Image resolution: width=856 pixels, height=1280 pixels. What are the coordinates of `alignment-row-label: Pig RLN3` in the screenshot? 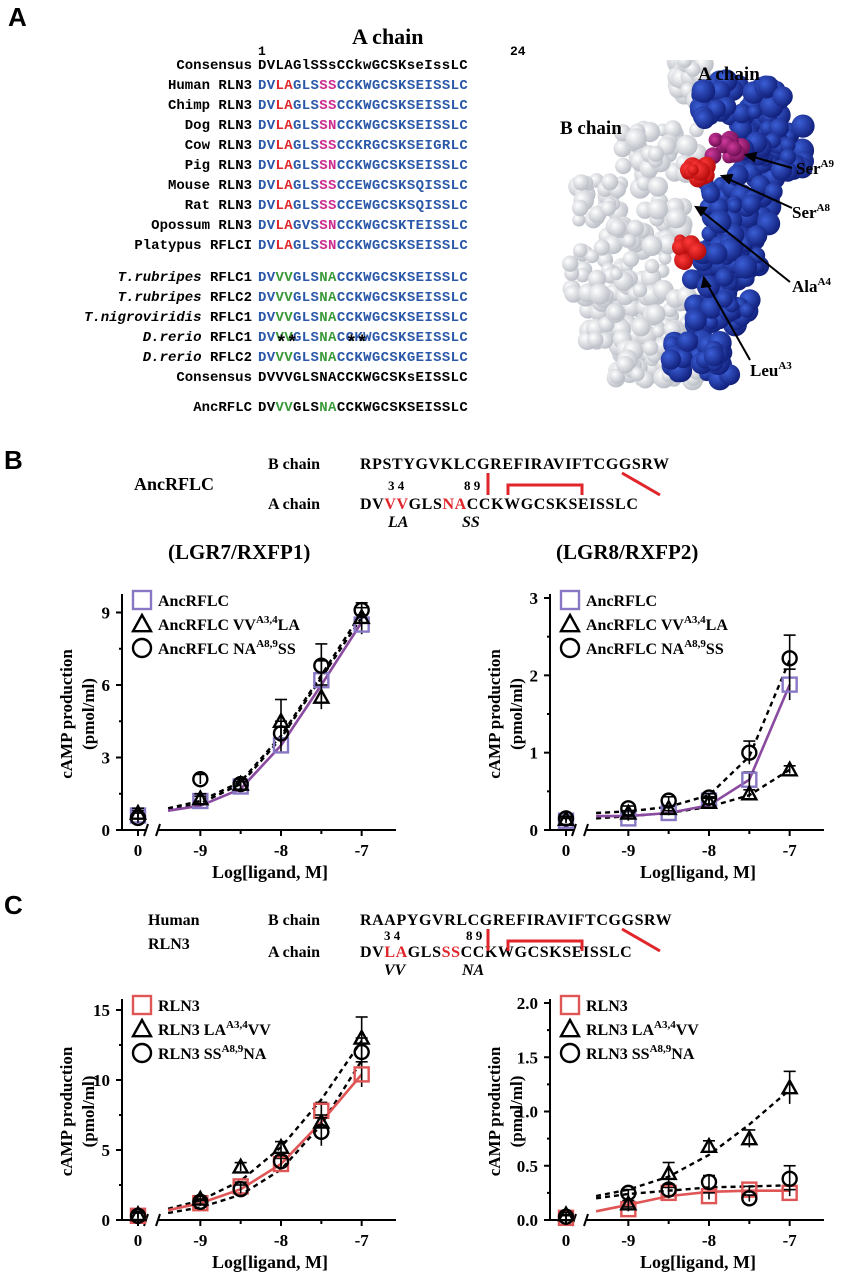 It's located at (218, 166).